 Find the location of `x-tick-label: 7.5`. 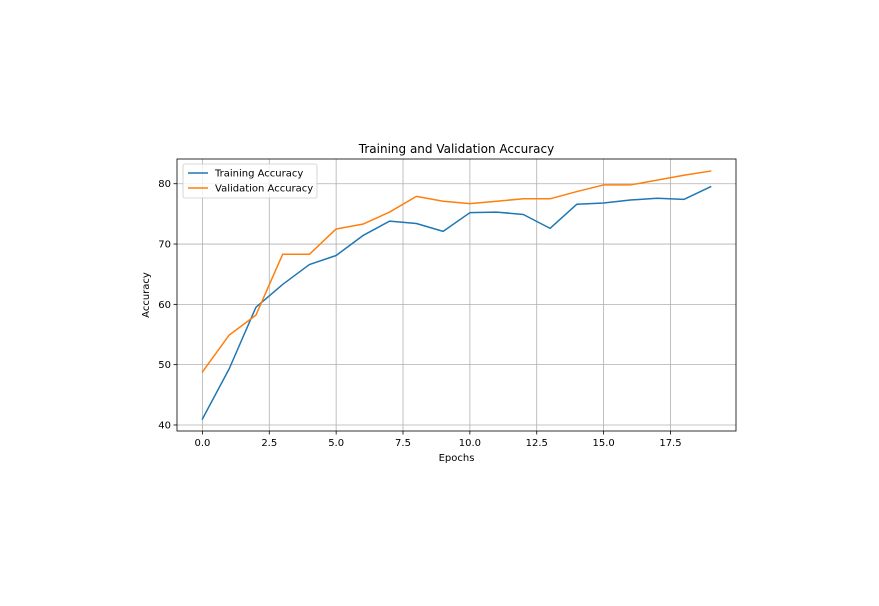

x-tick-label: 7.5 is located at coordinates (403, 443).